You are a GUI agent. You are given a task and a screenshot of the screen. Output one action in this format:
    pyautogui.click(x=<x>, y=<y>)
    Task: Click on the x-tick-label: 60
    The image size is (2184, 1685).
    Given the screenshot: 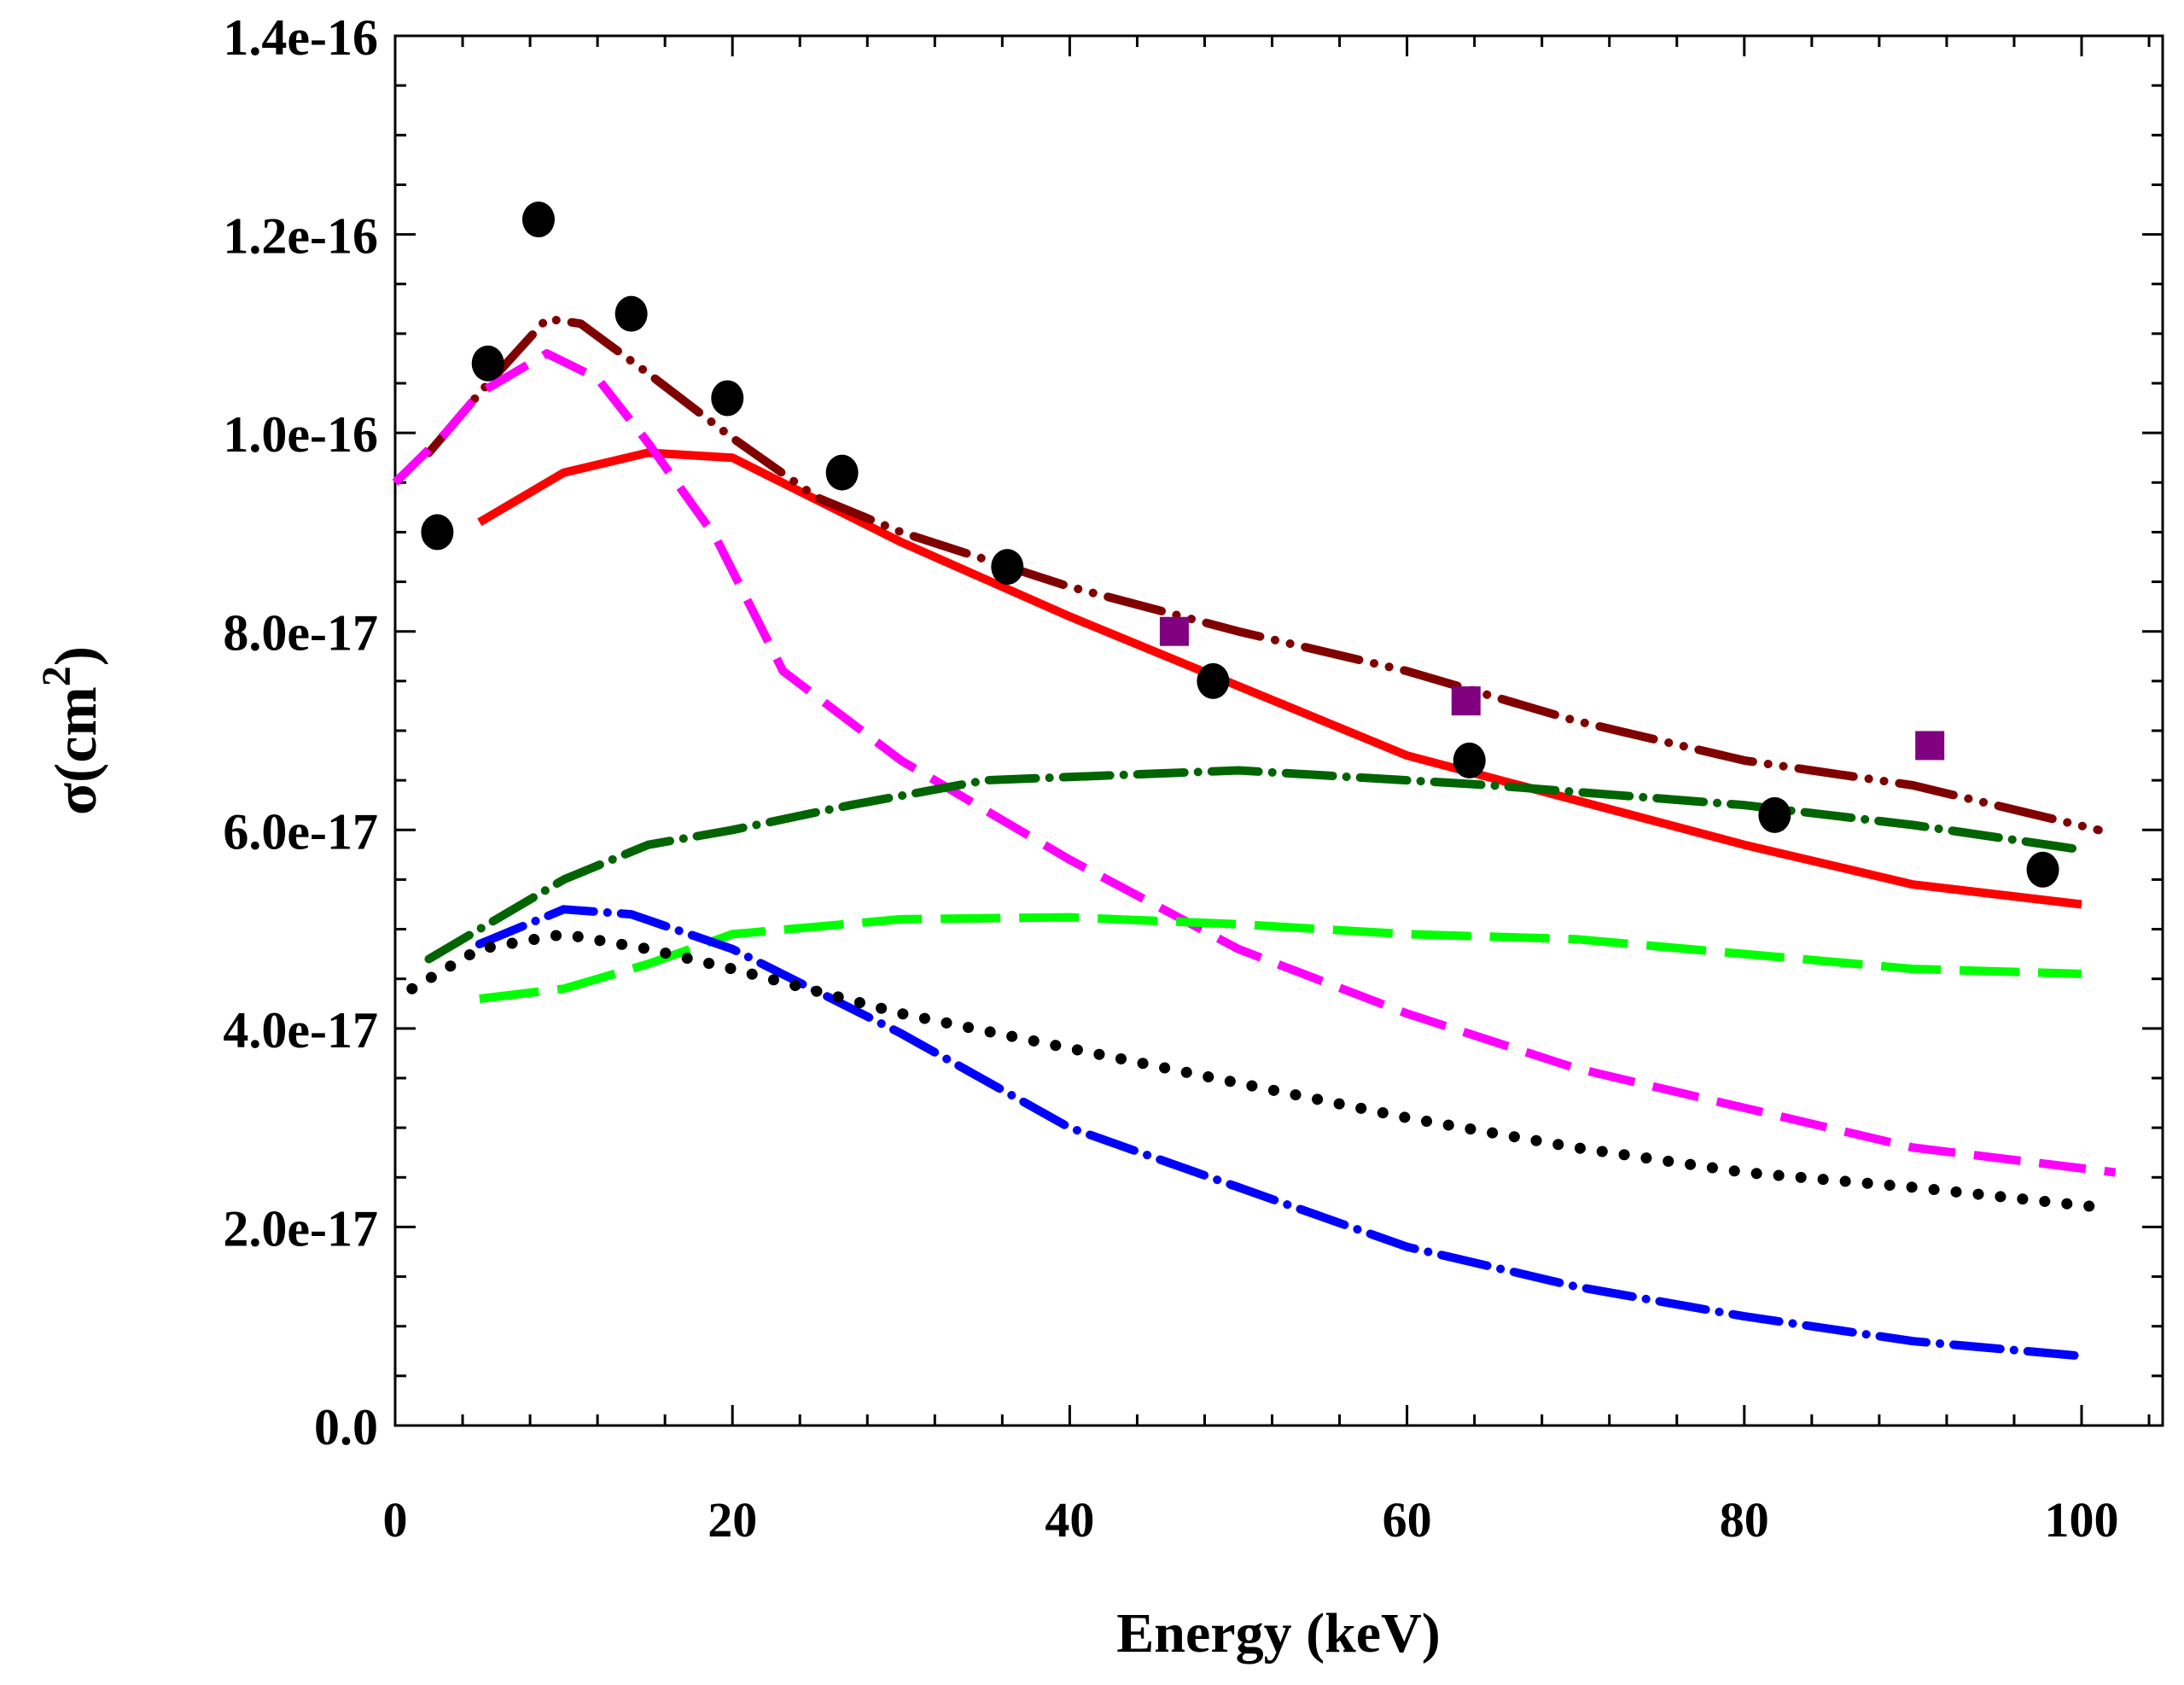 What is the action you would take?
    pyautogui.click(x=1407, y=1520)
    